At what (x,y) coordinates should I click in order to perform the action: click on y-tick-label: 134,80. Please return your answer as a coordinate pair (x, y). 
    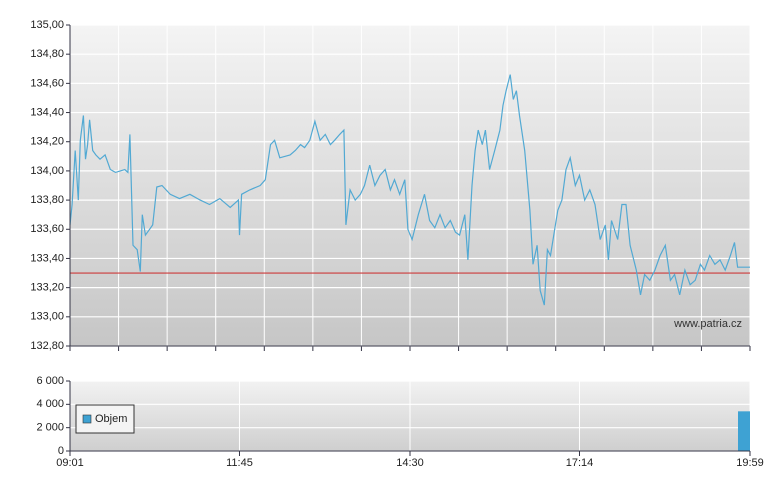
    Looking at the image, I should click on (47, 54).